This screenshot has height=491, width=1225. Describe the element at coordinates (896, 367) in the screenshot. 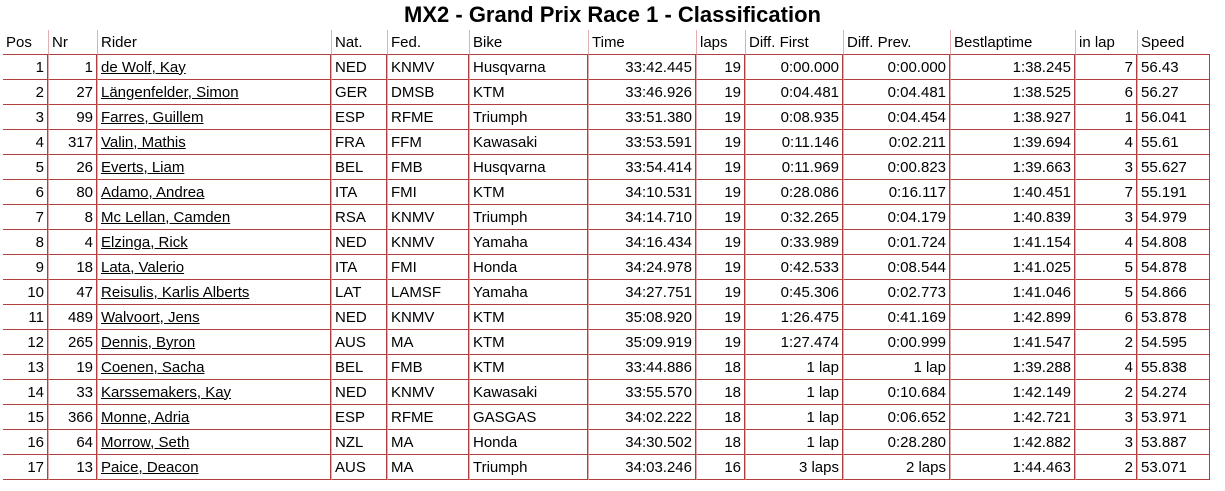

I see `cell-diff-prev: 1 lap` at that location.